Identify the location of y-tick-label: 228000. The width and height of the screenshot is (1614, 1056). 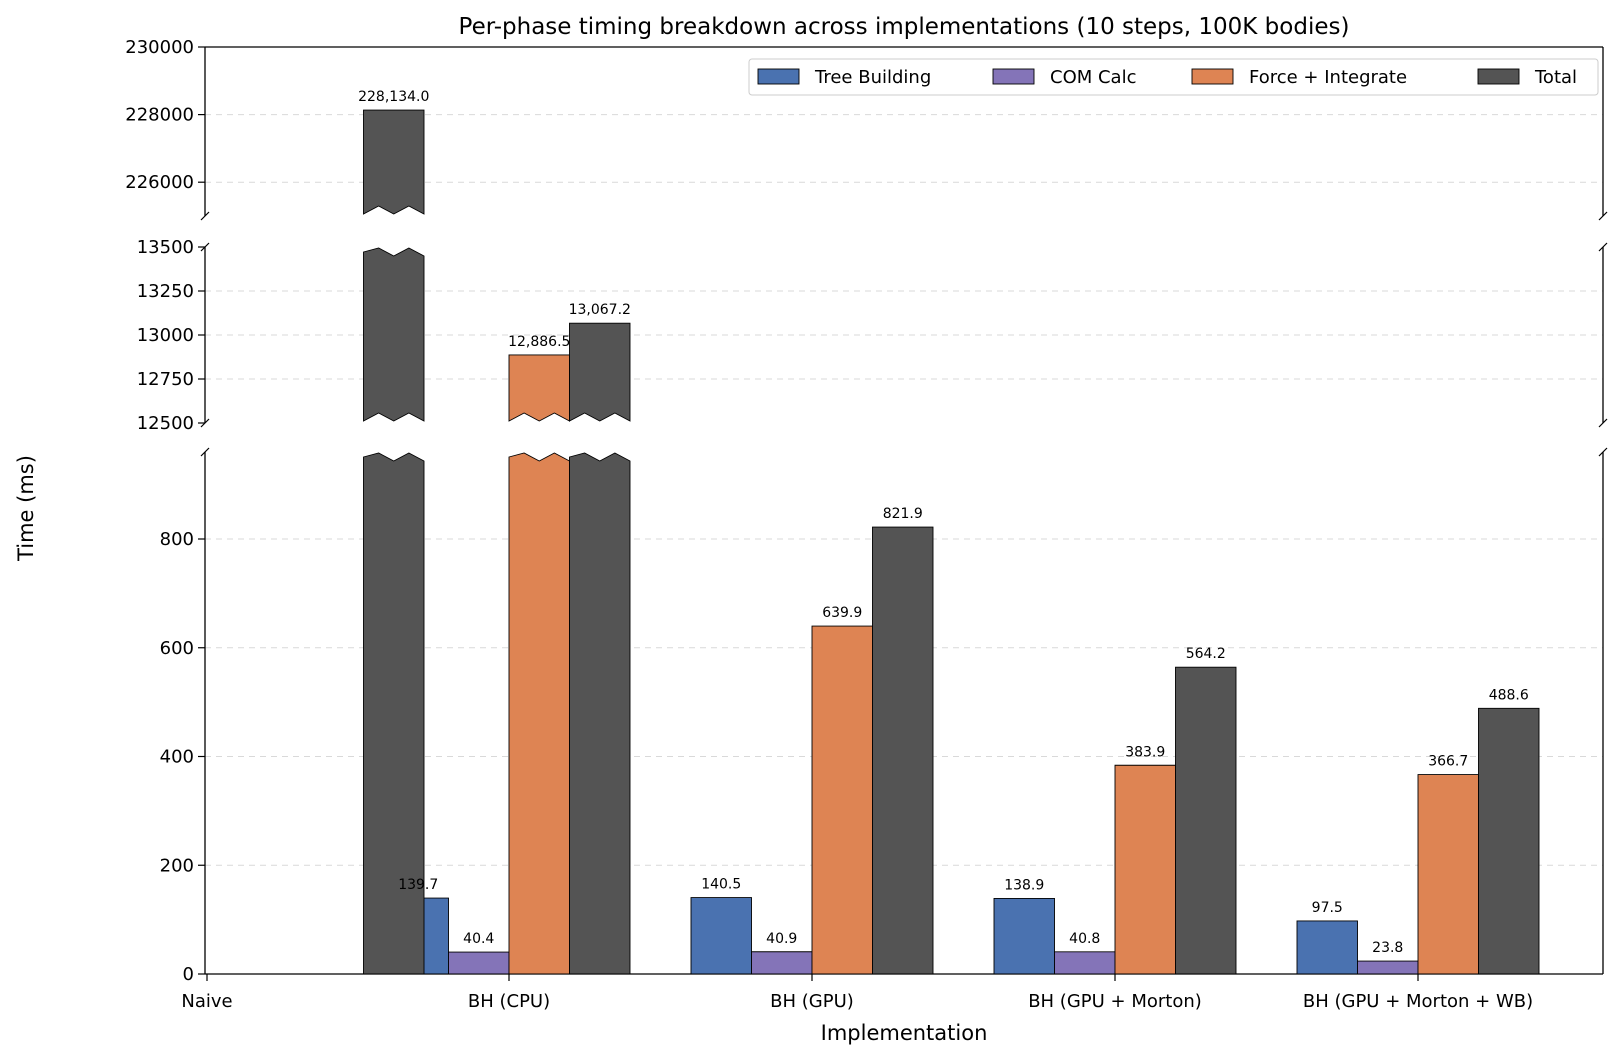
(159, 115).